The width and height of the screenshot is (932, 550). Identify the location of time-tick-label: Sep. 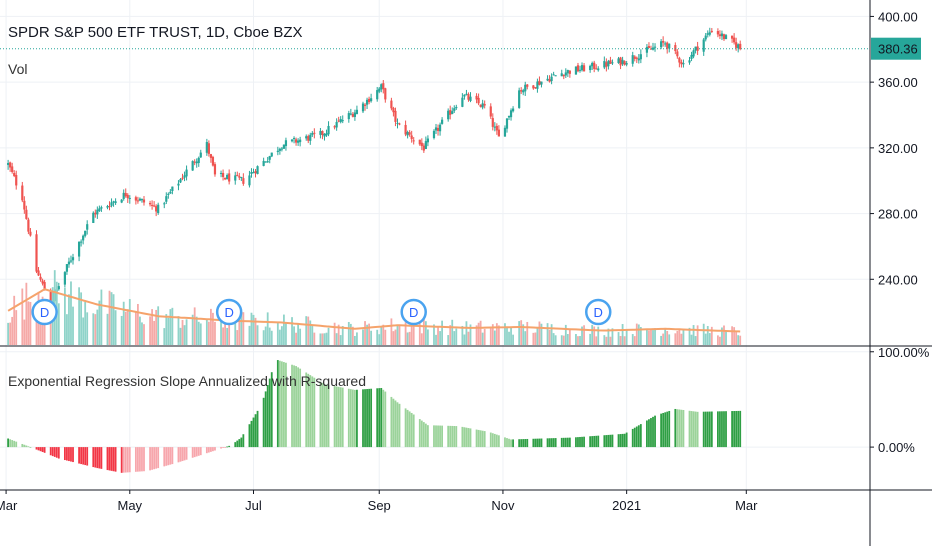
(379, 505).